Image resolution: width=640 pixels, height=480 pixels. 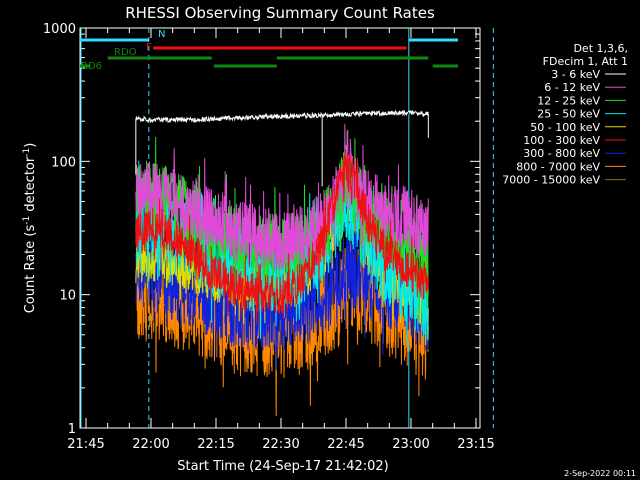 What do you see at coordinates (282, 116) in the screenshot?
I see `series-line-3-6kev-visible` at bounding box center [282, 116].